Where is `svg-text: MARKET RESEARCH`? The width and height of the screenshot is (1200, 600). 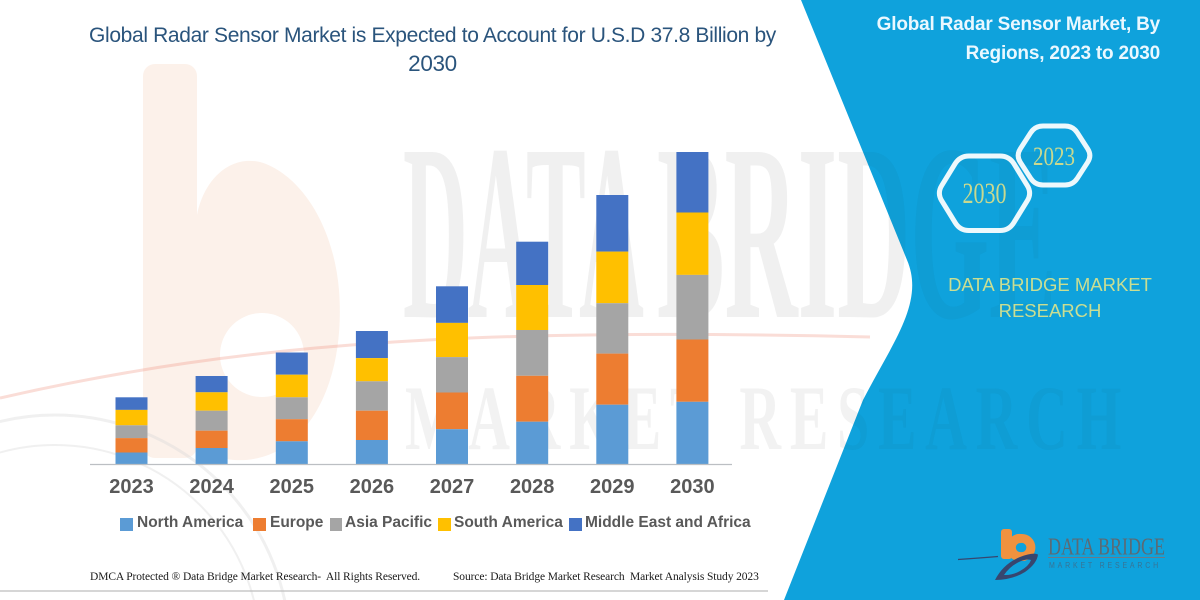
svg-text: MARKET RESEARCH is located at coordinates (1105, 565).